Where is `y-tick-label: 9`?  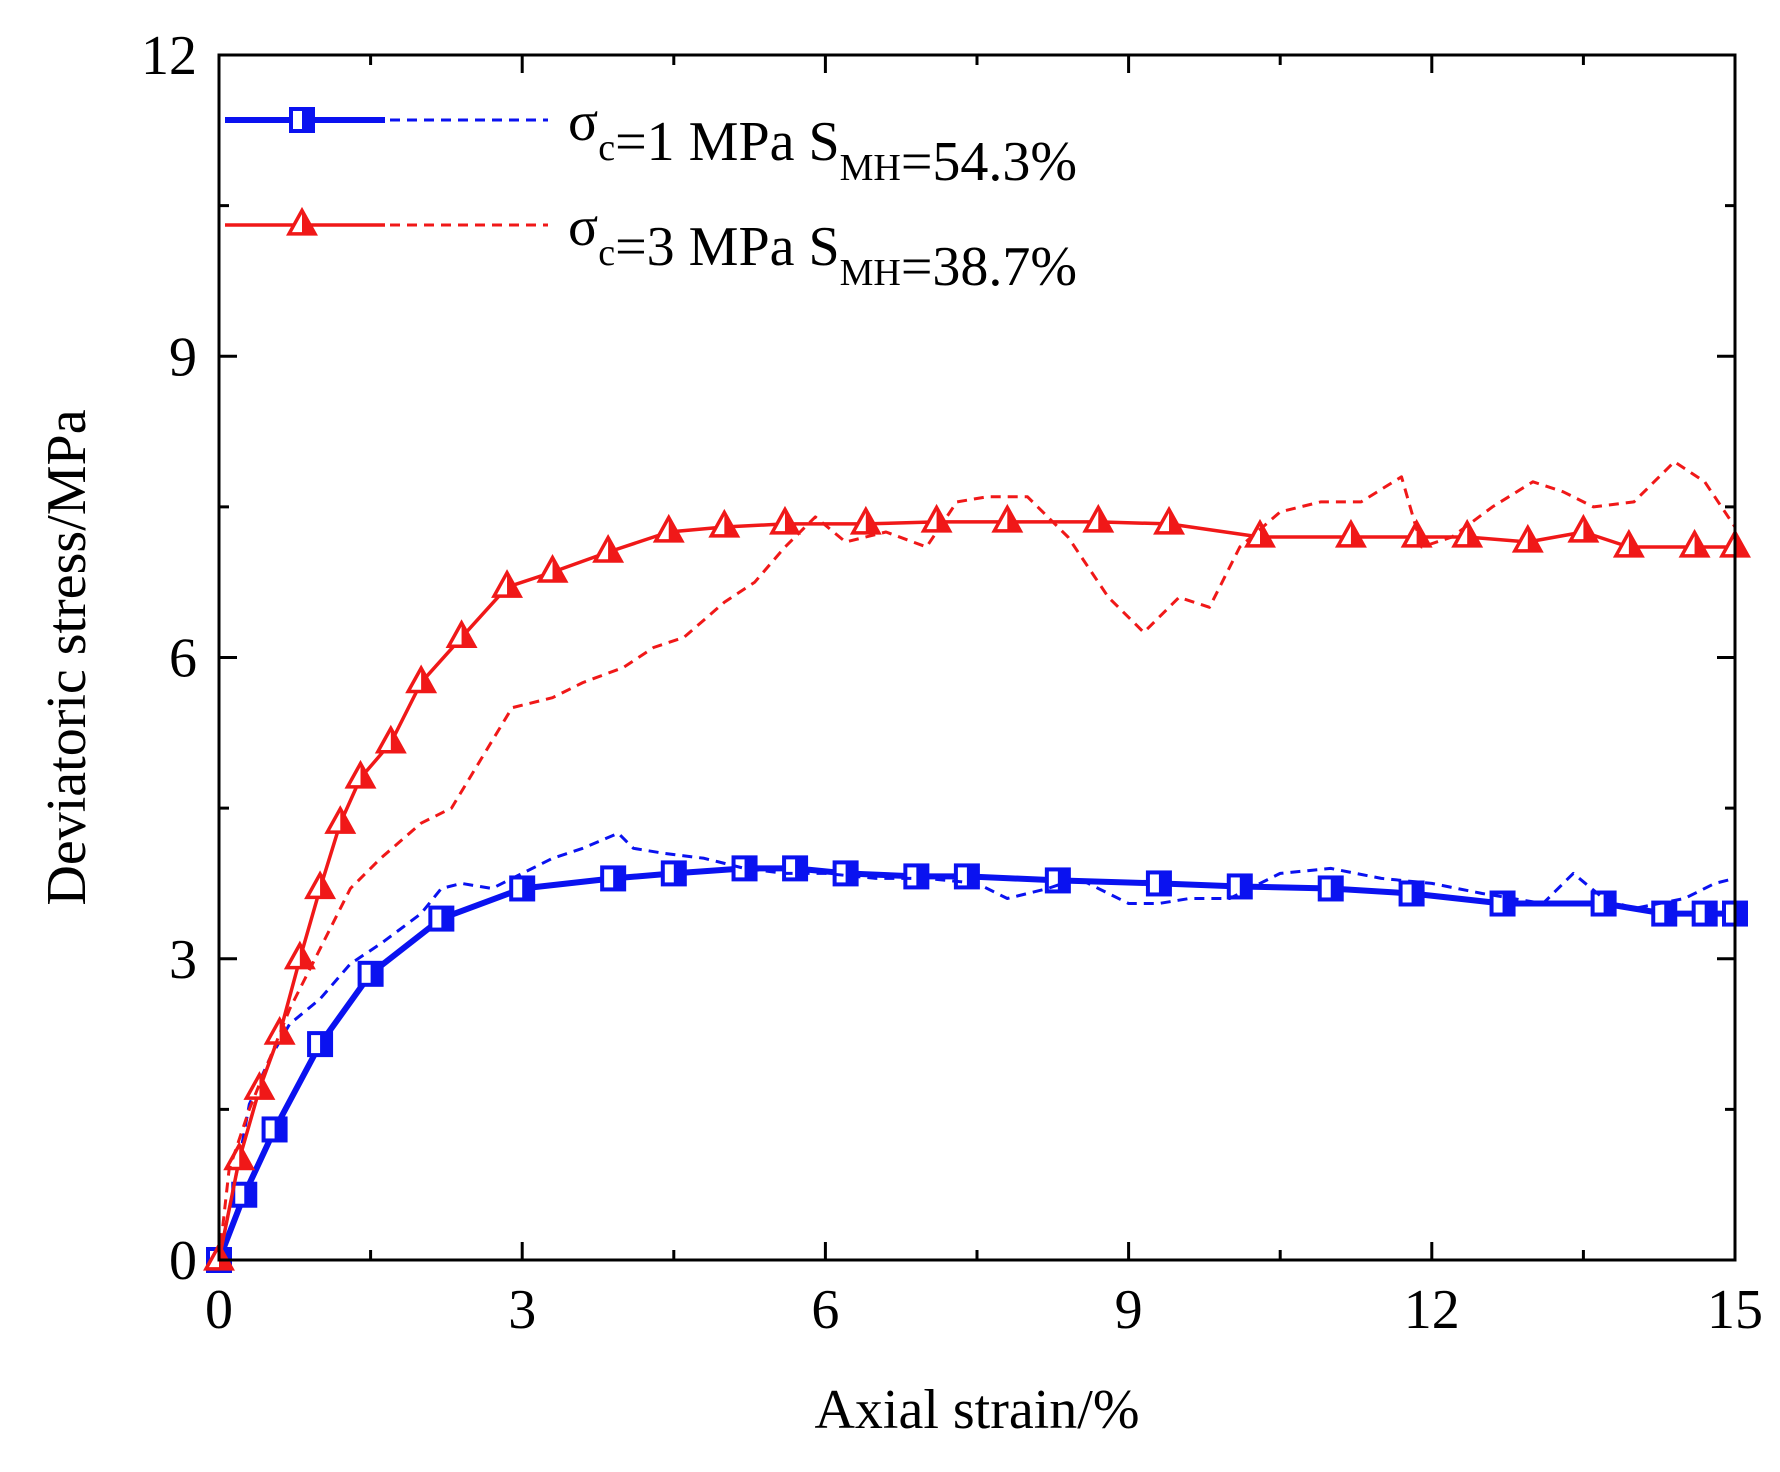 y-tick-label: 9 is located at coordinates (183, 357).